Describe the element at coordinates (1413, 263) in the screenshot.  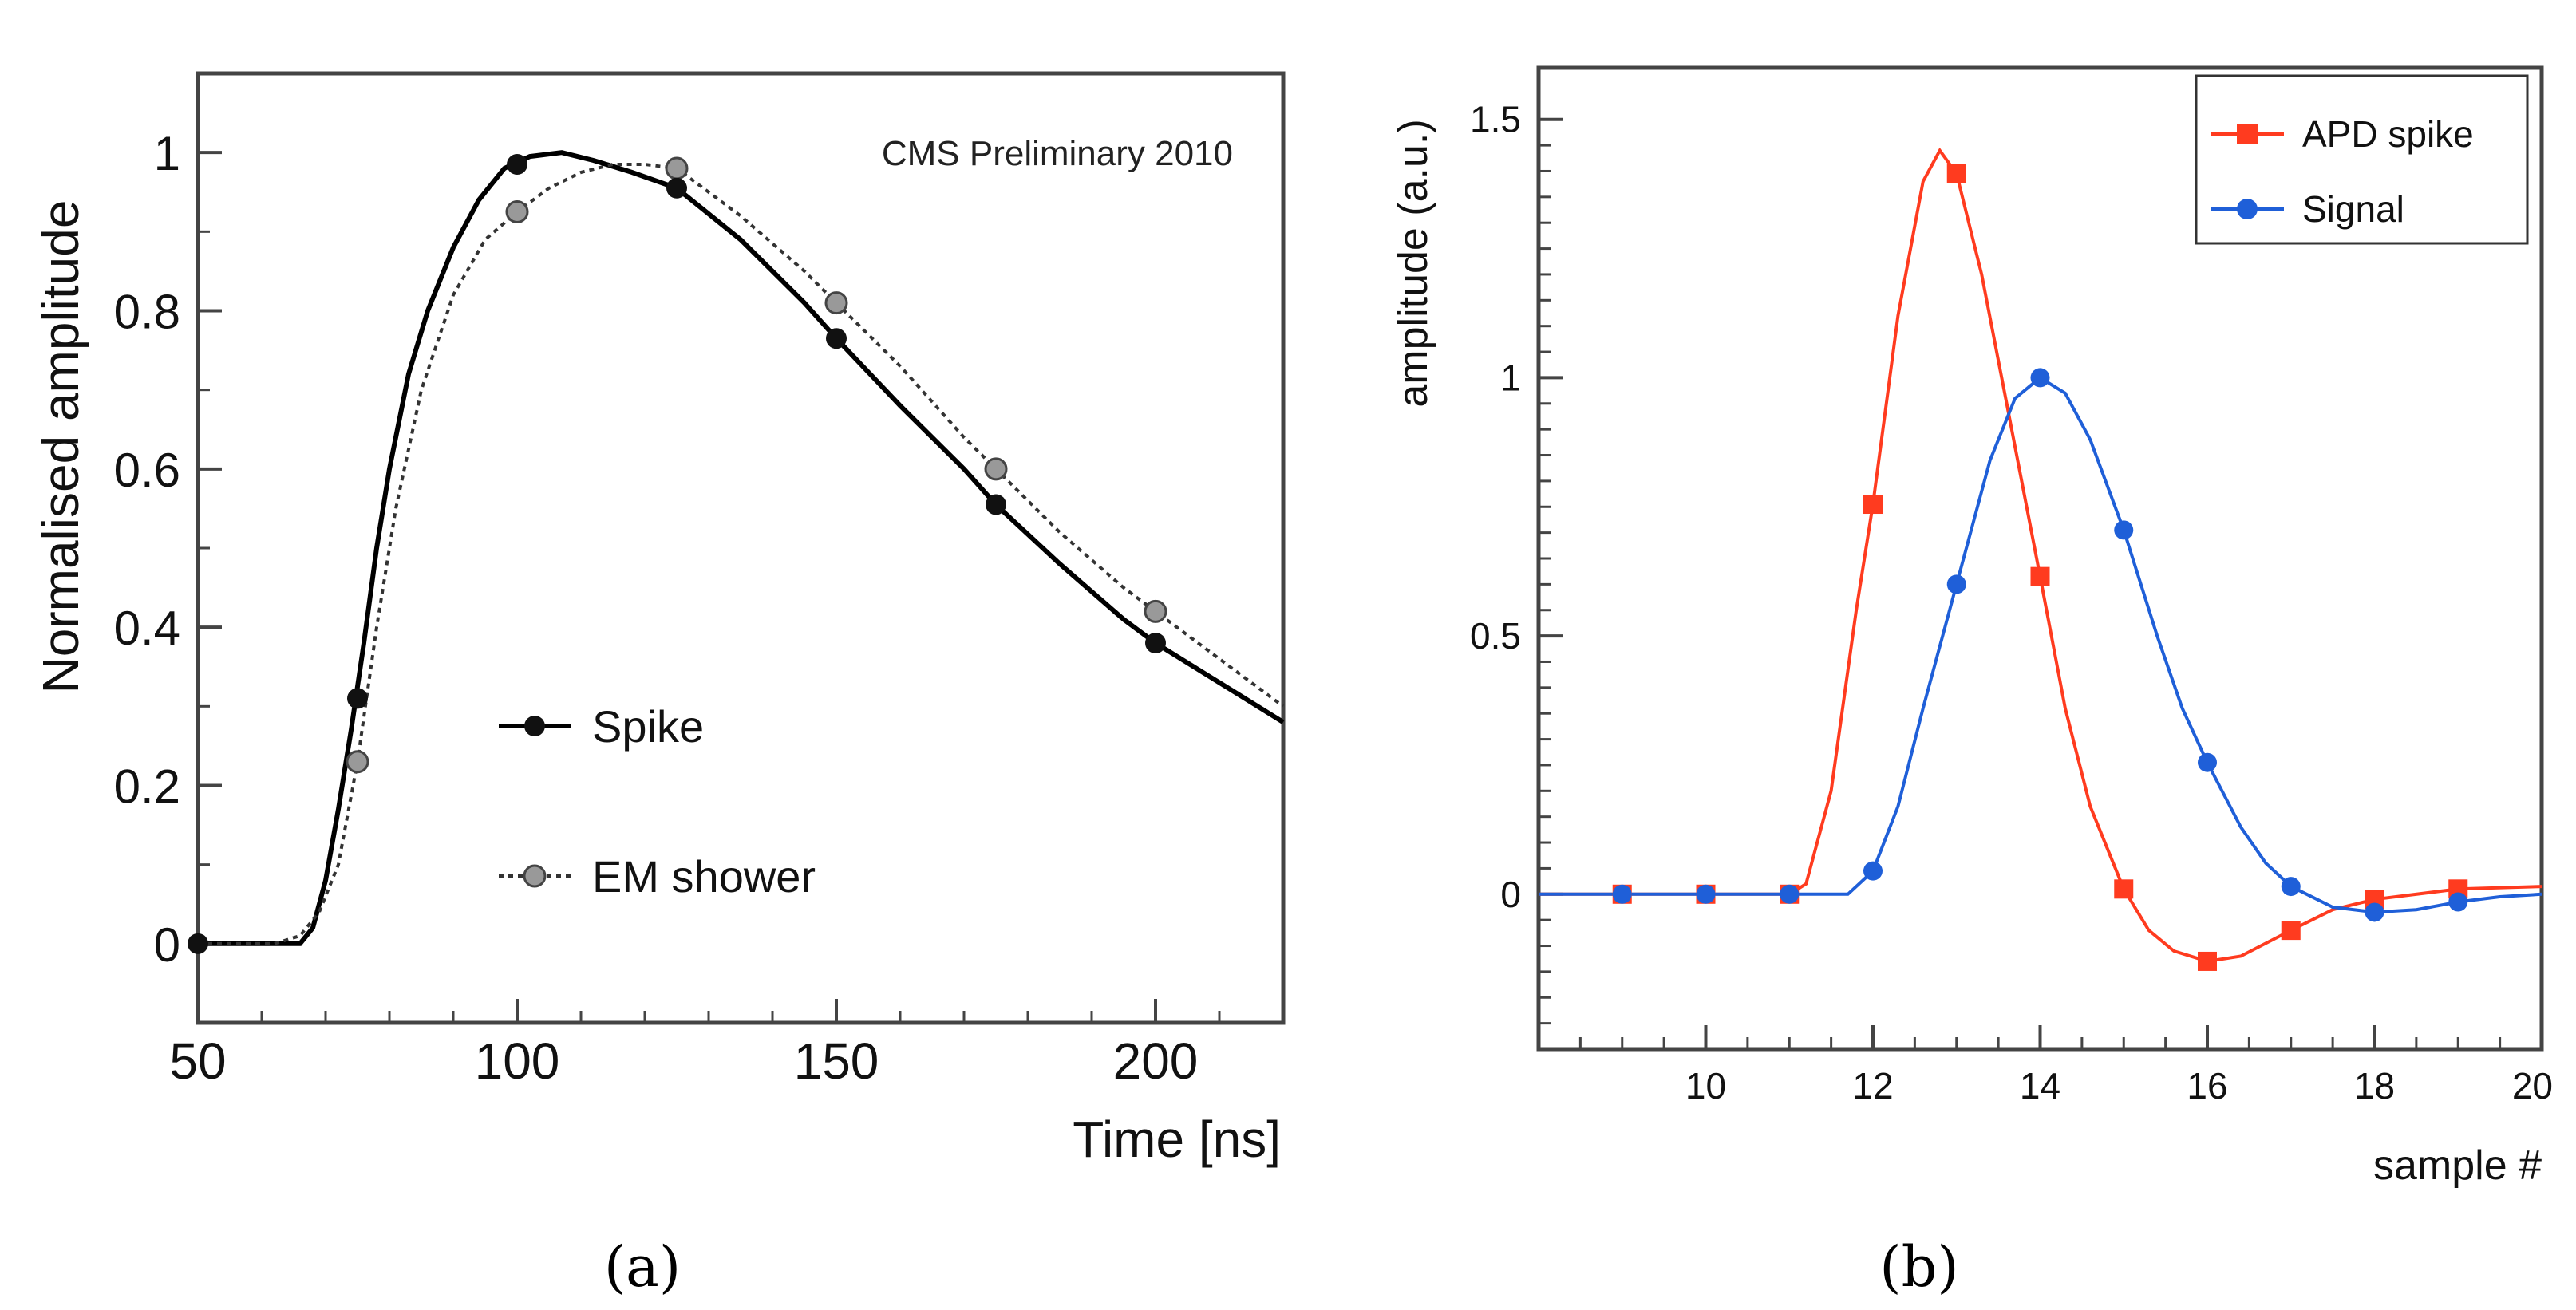
I see `y-axis-label-b: amplitude (a.u.)` at that location.